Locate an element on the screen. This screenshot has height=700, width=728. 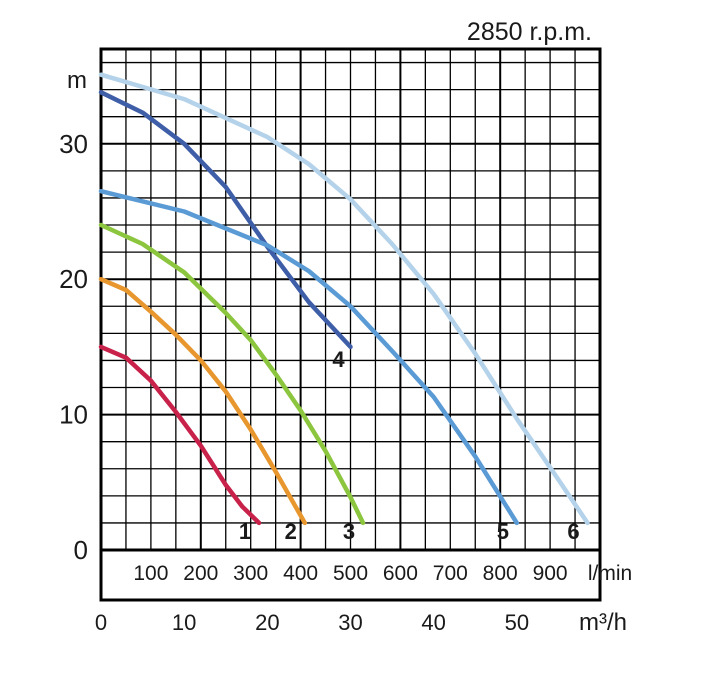
y-axis-label: m is located at coordinates (77, 80).